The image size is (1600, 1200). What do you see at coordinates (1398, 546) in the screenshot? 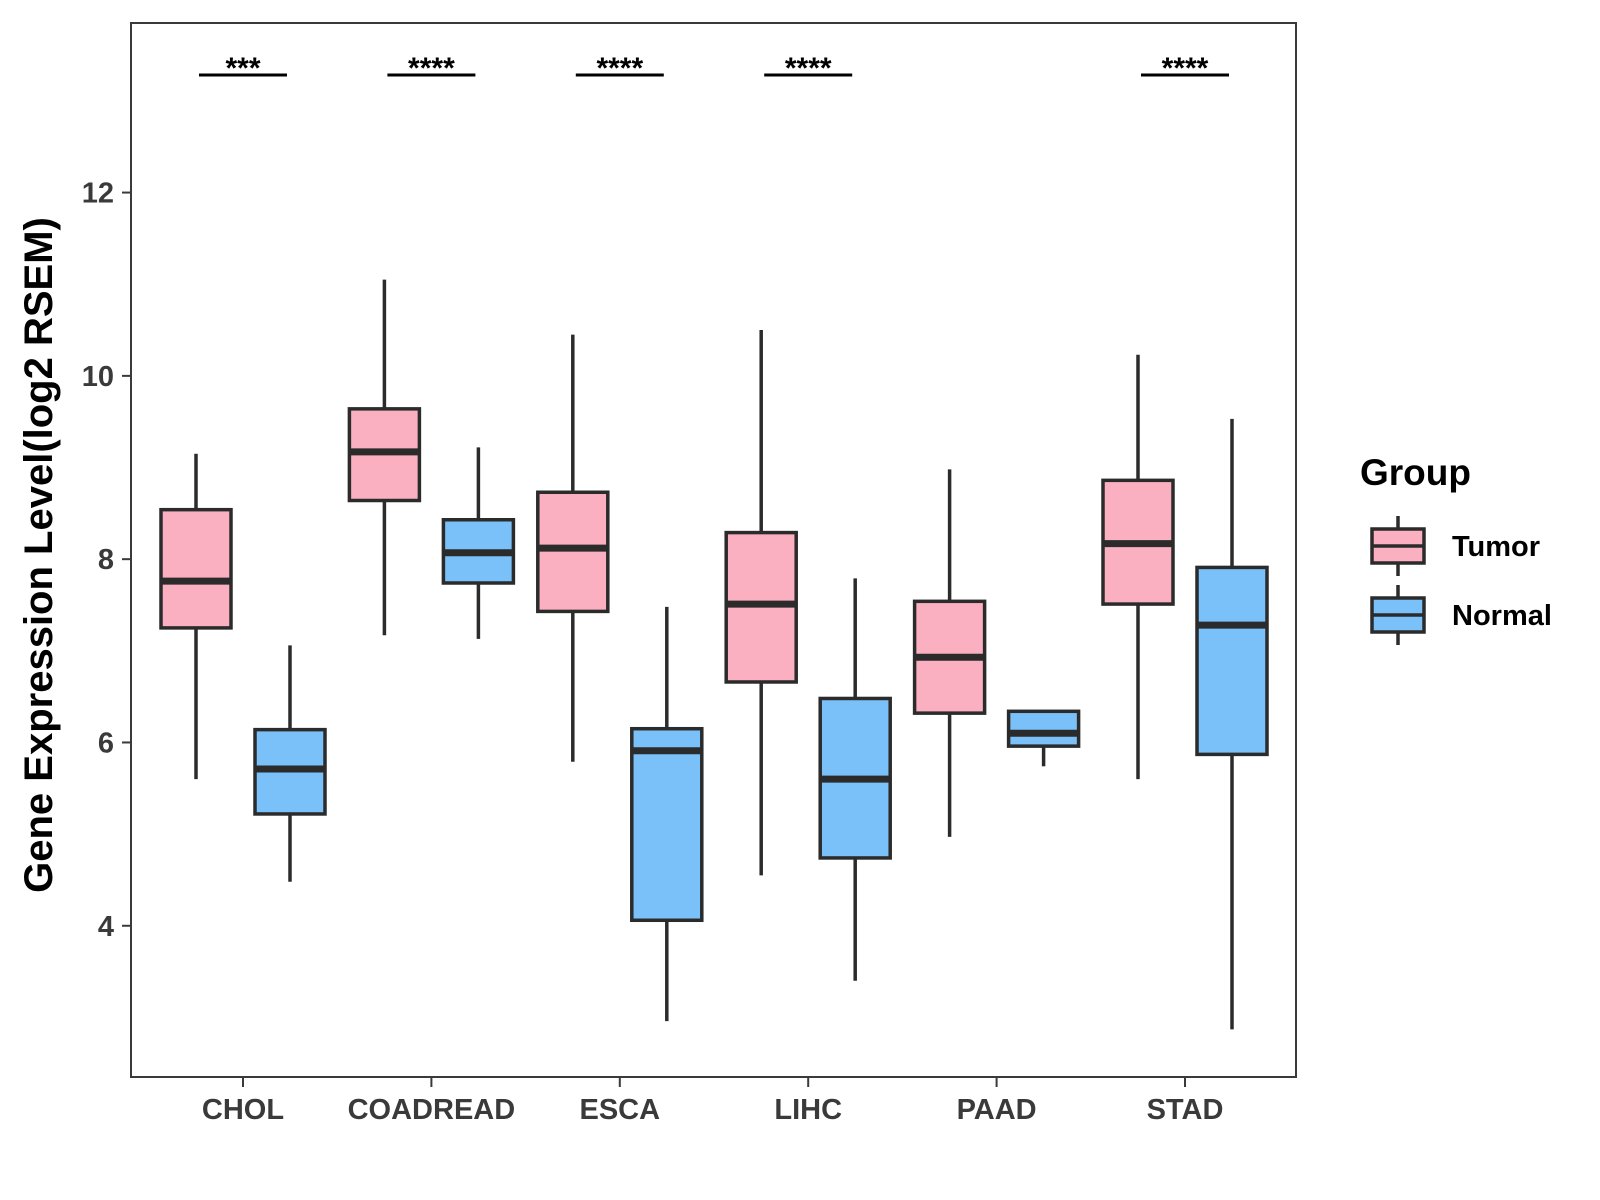
I see `legend-key-tumor` at bounding box center [1398, 546].